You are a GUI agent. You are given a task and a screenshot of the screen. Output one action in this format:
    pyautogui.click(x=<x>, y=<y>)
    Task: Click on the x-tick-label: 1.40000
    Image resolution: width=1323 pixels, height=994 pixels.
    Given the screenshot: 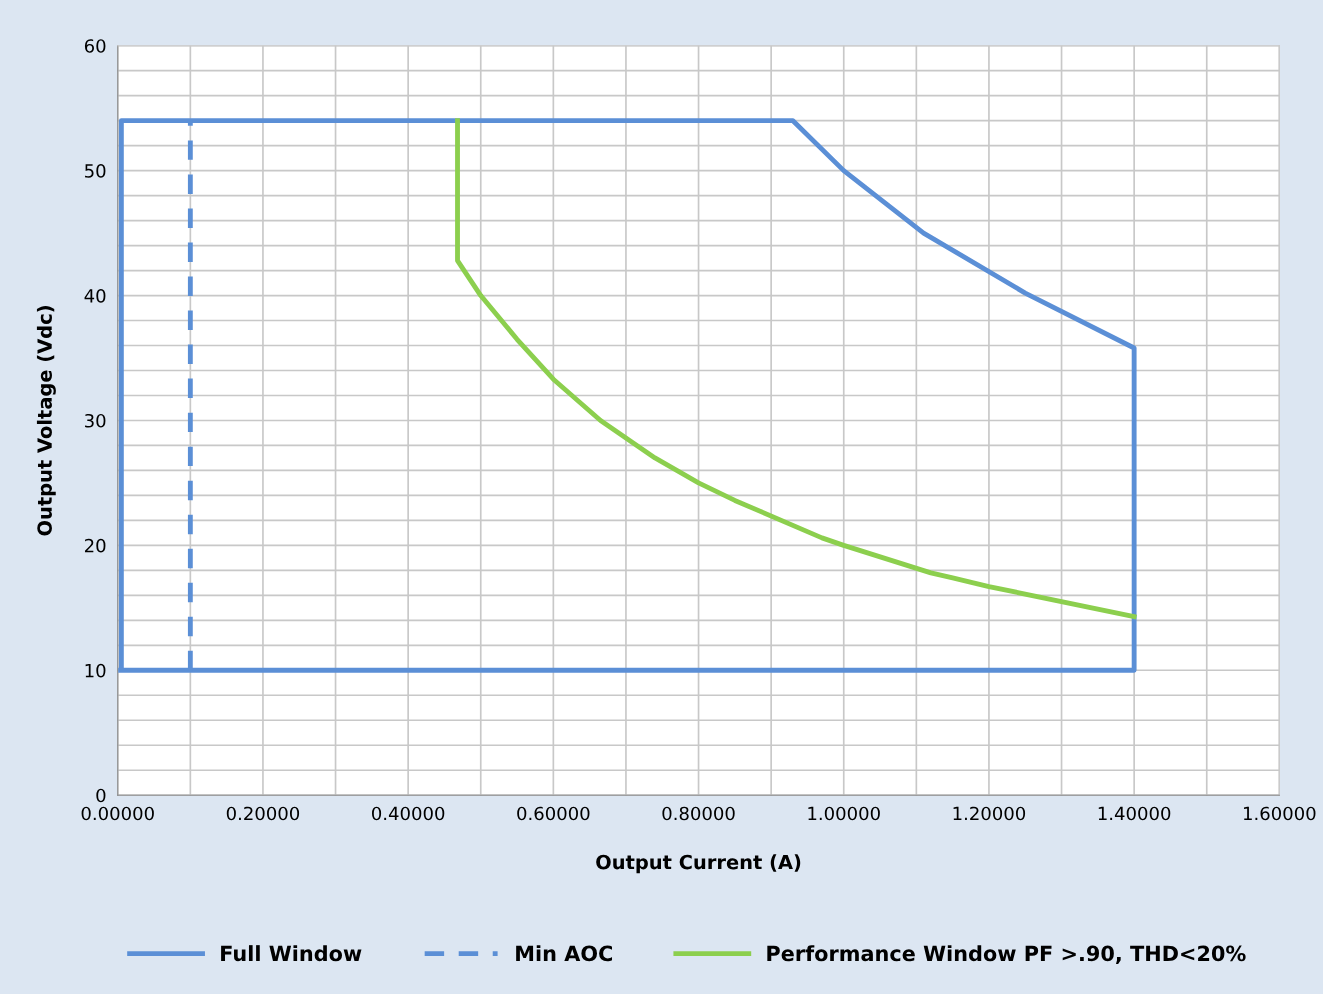 What is the action you would take?
    pyautogui.click(x=1134, y=813)
    